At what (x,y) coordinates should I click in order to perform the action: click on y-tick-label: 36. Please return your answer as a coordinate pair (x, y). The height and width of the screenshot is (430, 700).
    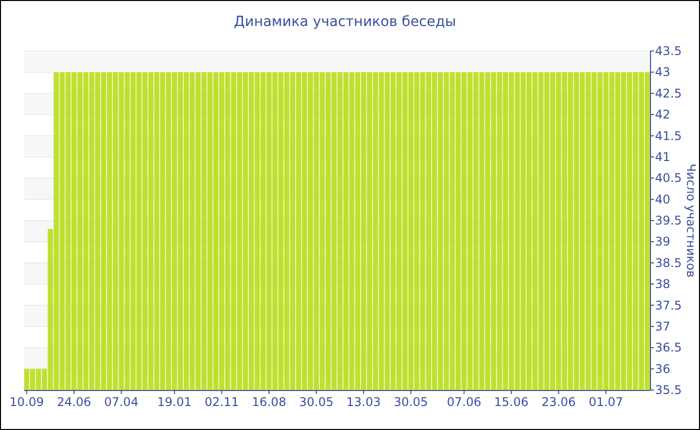
    Looking at the image, I should click on (662, 369).